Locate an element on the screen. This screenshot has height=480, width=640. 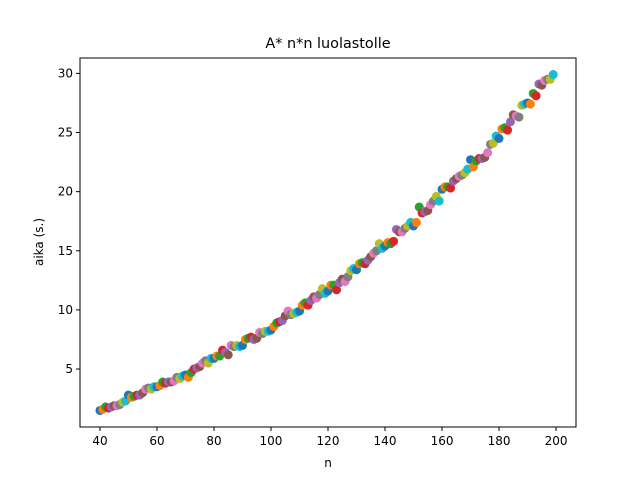
y-tick-label: 30 is located at coordinates (65, 73).